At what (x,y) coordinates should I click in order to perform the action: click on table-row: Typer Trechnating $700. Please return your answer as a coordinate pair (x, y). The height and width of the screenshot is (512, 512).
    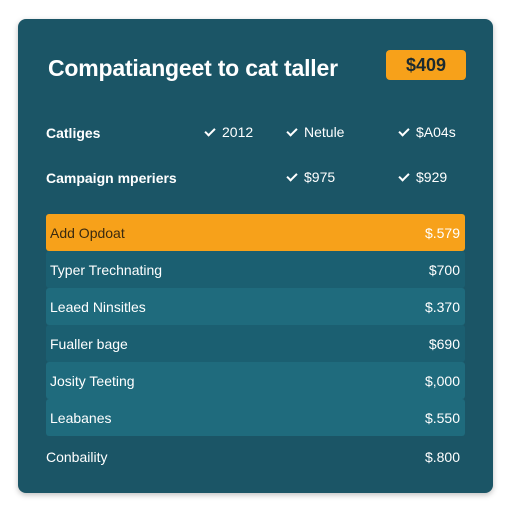
    Looking at the image, I should click on (255, 269).